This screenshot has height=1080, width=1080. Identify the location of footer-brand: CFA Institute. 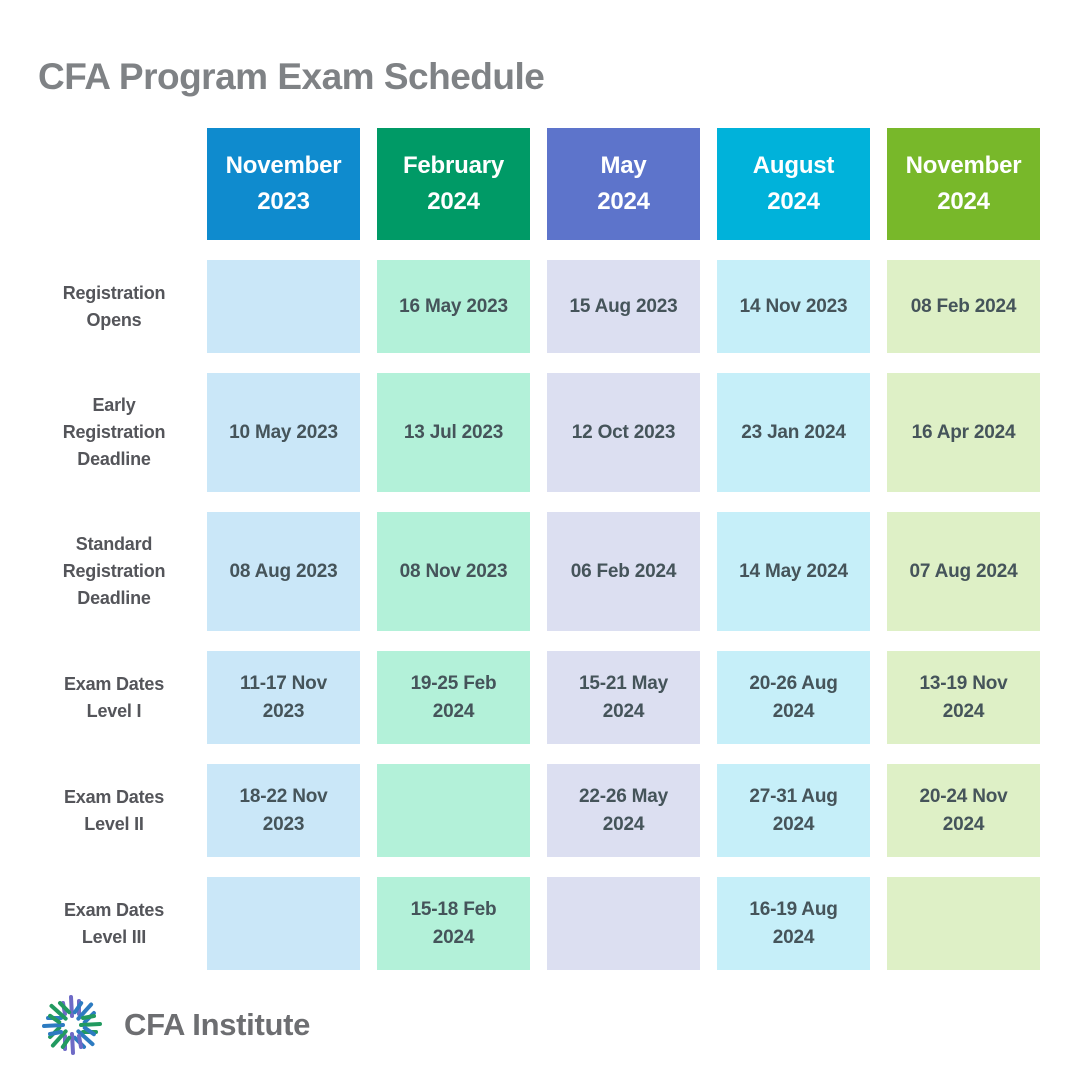
(173, 1025).